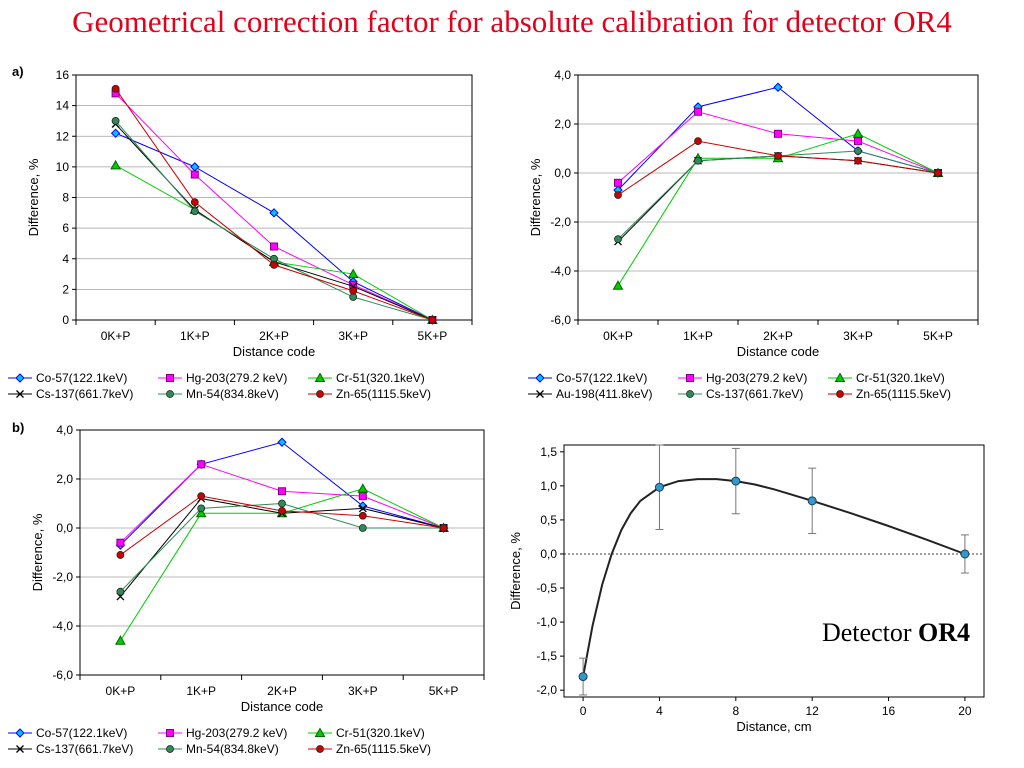 This screenshot has height=768, width=1024. Describe the element at coordinates (63, 167) in the screenshot. I see `y-tick-label: 10` at that location.